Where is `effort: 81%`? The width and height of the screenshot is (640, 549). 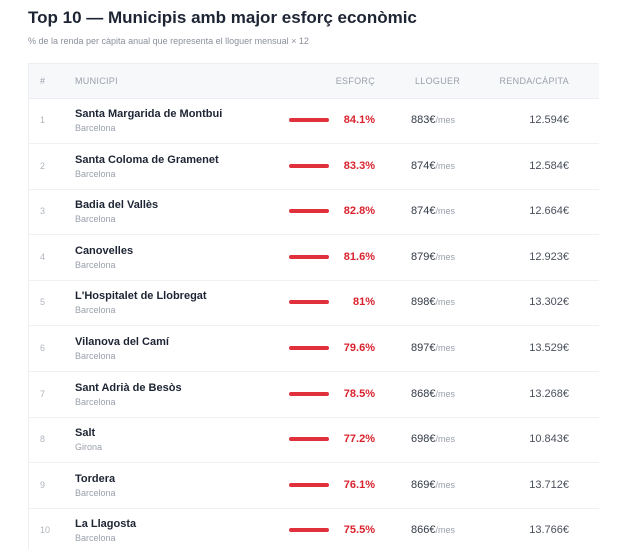 effort: 81% is located at coordinates (363, 302).